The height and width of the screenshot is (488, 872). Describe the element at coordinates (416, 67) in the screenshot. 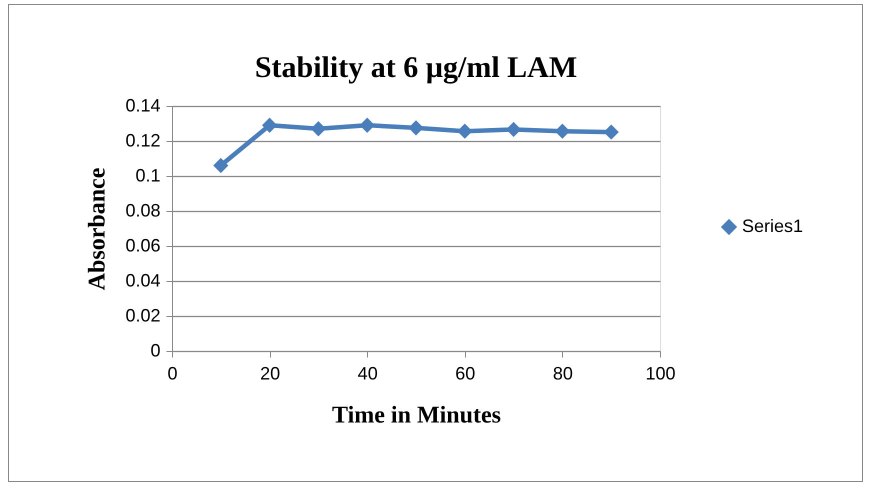

I see `chart-title: Stability at 6 µg/ml LAM` at that location.